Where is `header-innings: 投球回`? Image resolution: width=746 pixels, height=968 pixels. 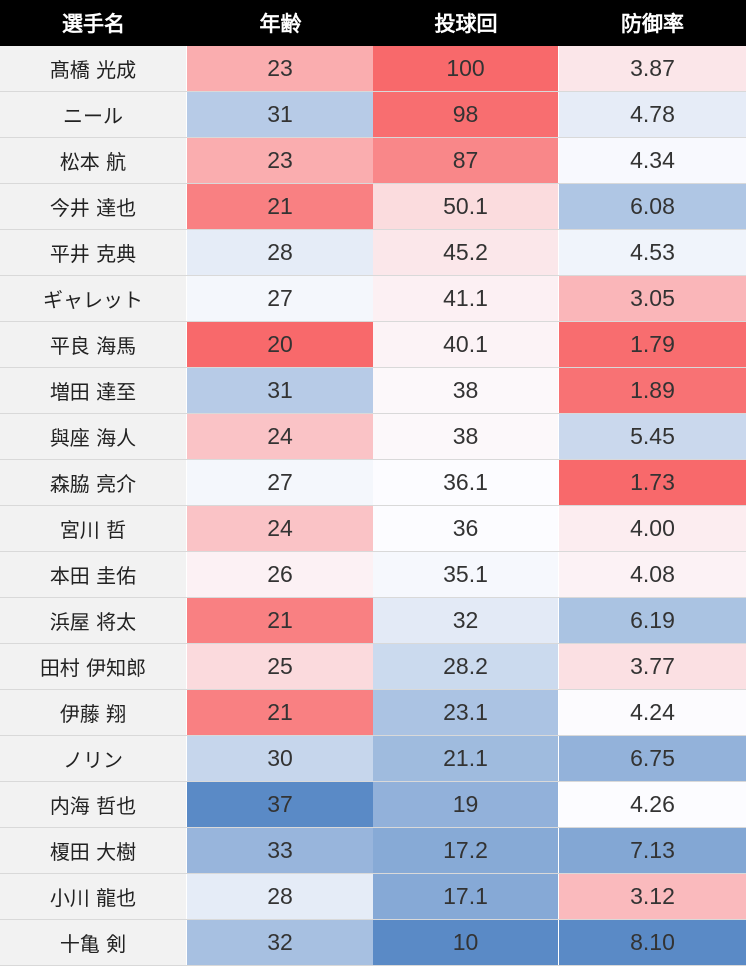 header-innings: 投球回 is located at coordinates (466, 23).